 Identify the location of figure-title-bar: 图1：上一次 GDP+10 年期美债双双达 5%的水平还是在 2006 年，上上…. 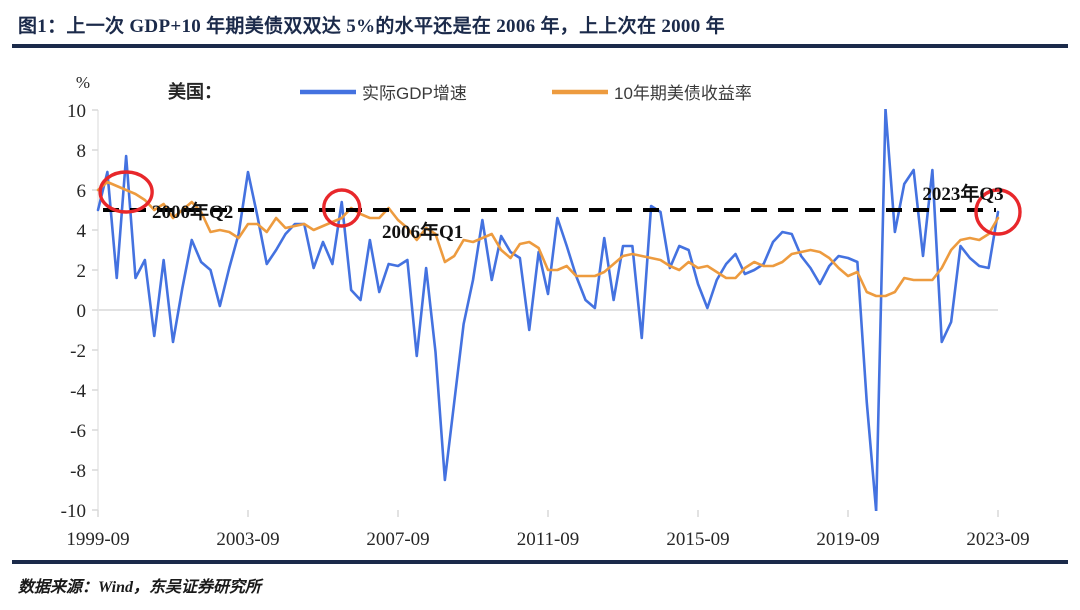
(540, 24).